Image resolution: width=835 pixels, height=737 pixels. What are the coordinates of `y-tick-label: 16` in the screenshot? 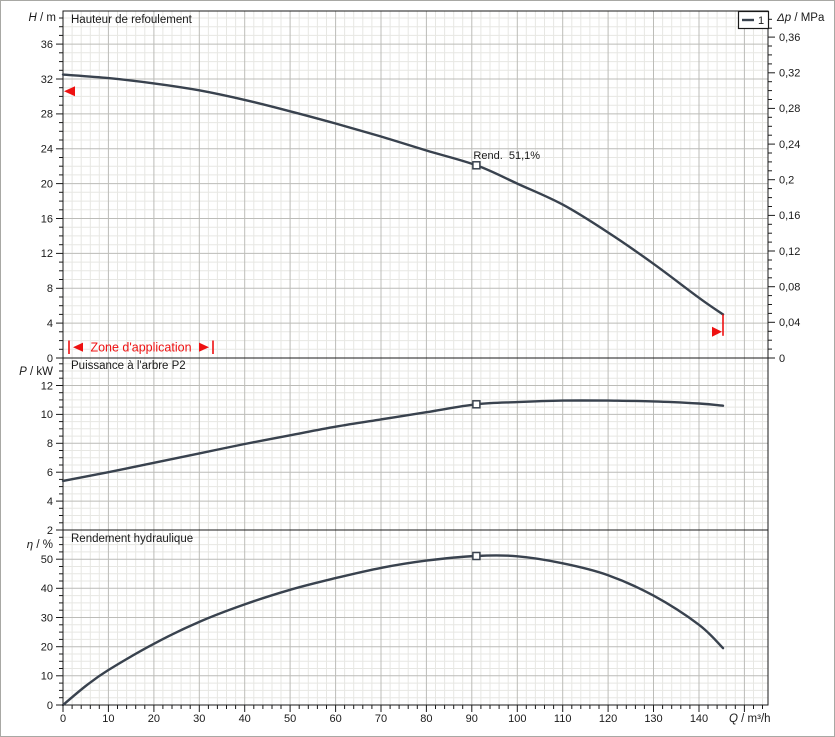 It's located at (47, 219).